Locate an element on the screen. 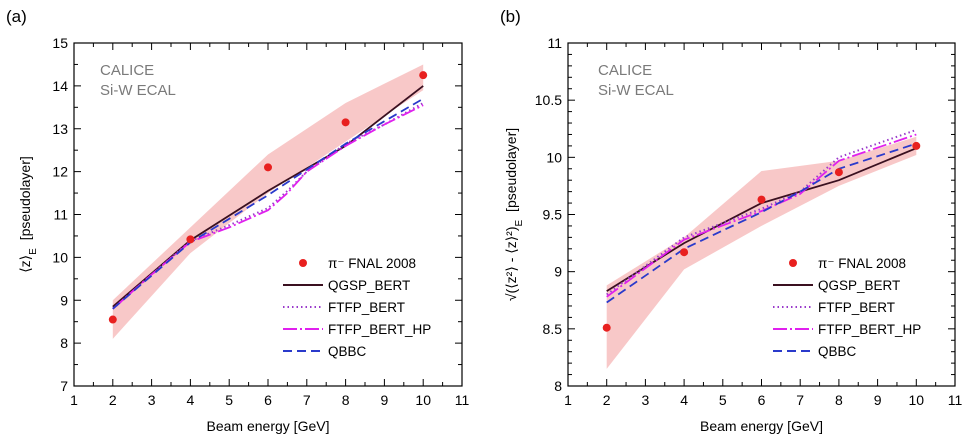 The height and width of the screenshot is (446, 965). y-tick-label: 7 is located at coordinates (64, 386).